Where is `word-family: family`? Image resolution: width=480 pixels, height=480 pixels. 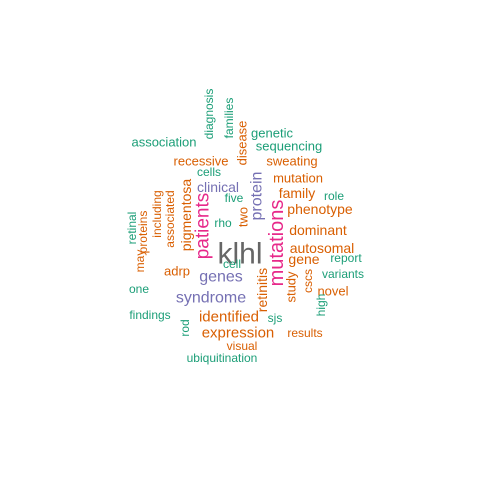 word-family: family is located at coordinates (297, 193).